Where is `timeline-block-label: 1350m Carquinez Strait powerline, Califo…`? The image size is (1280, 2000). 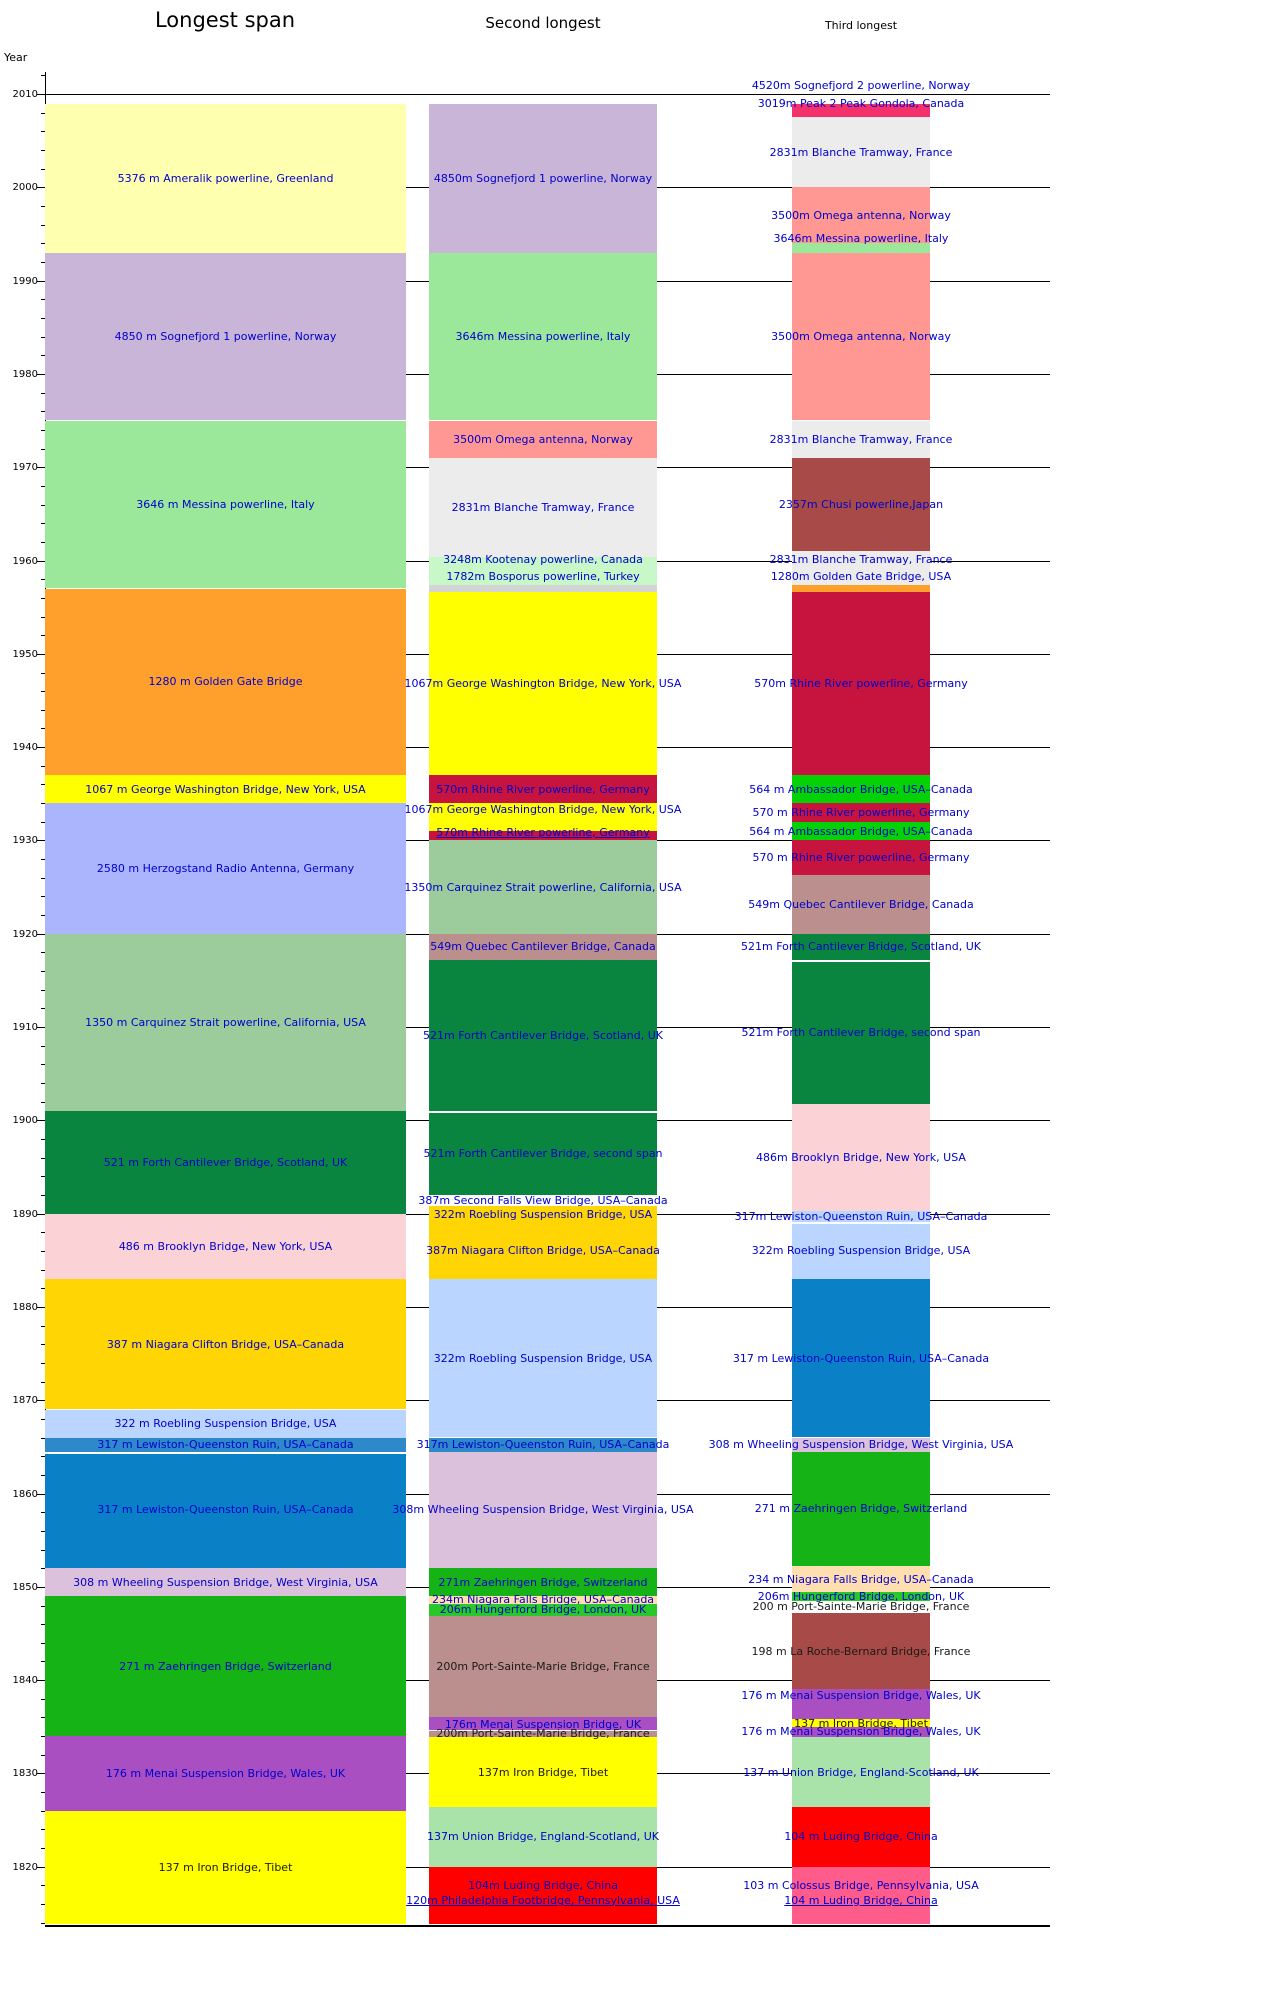 timeline-block-label: 1350m Carquinez Strait powerline, Califo… is located at coordinates (543, 887).